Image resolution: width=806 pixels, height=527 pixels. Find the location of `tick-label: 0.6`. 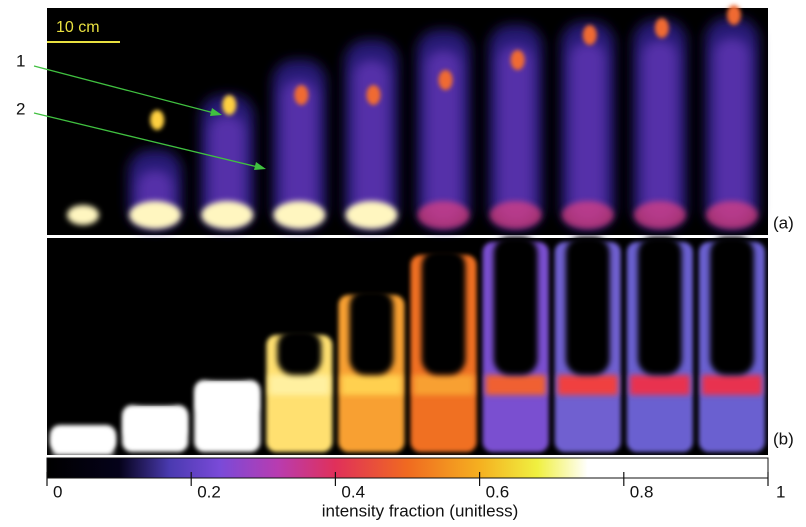

tick-label: 0.6 is located at coordinates (498, 491).